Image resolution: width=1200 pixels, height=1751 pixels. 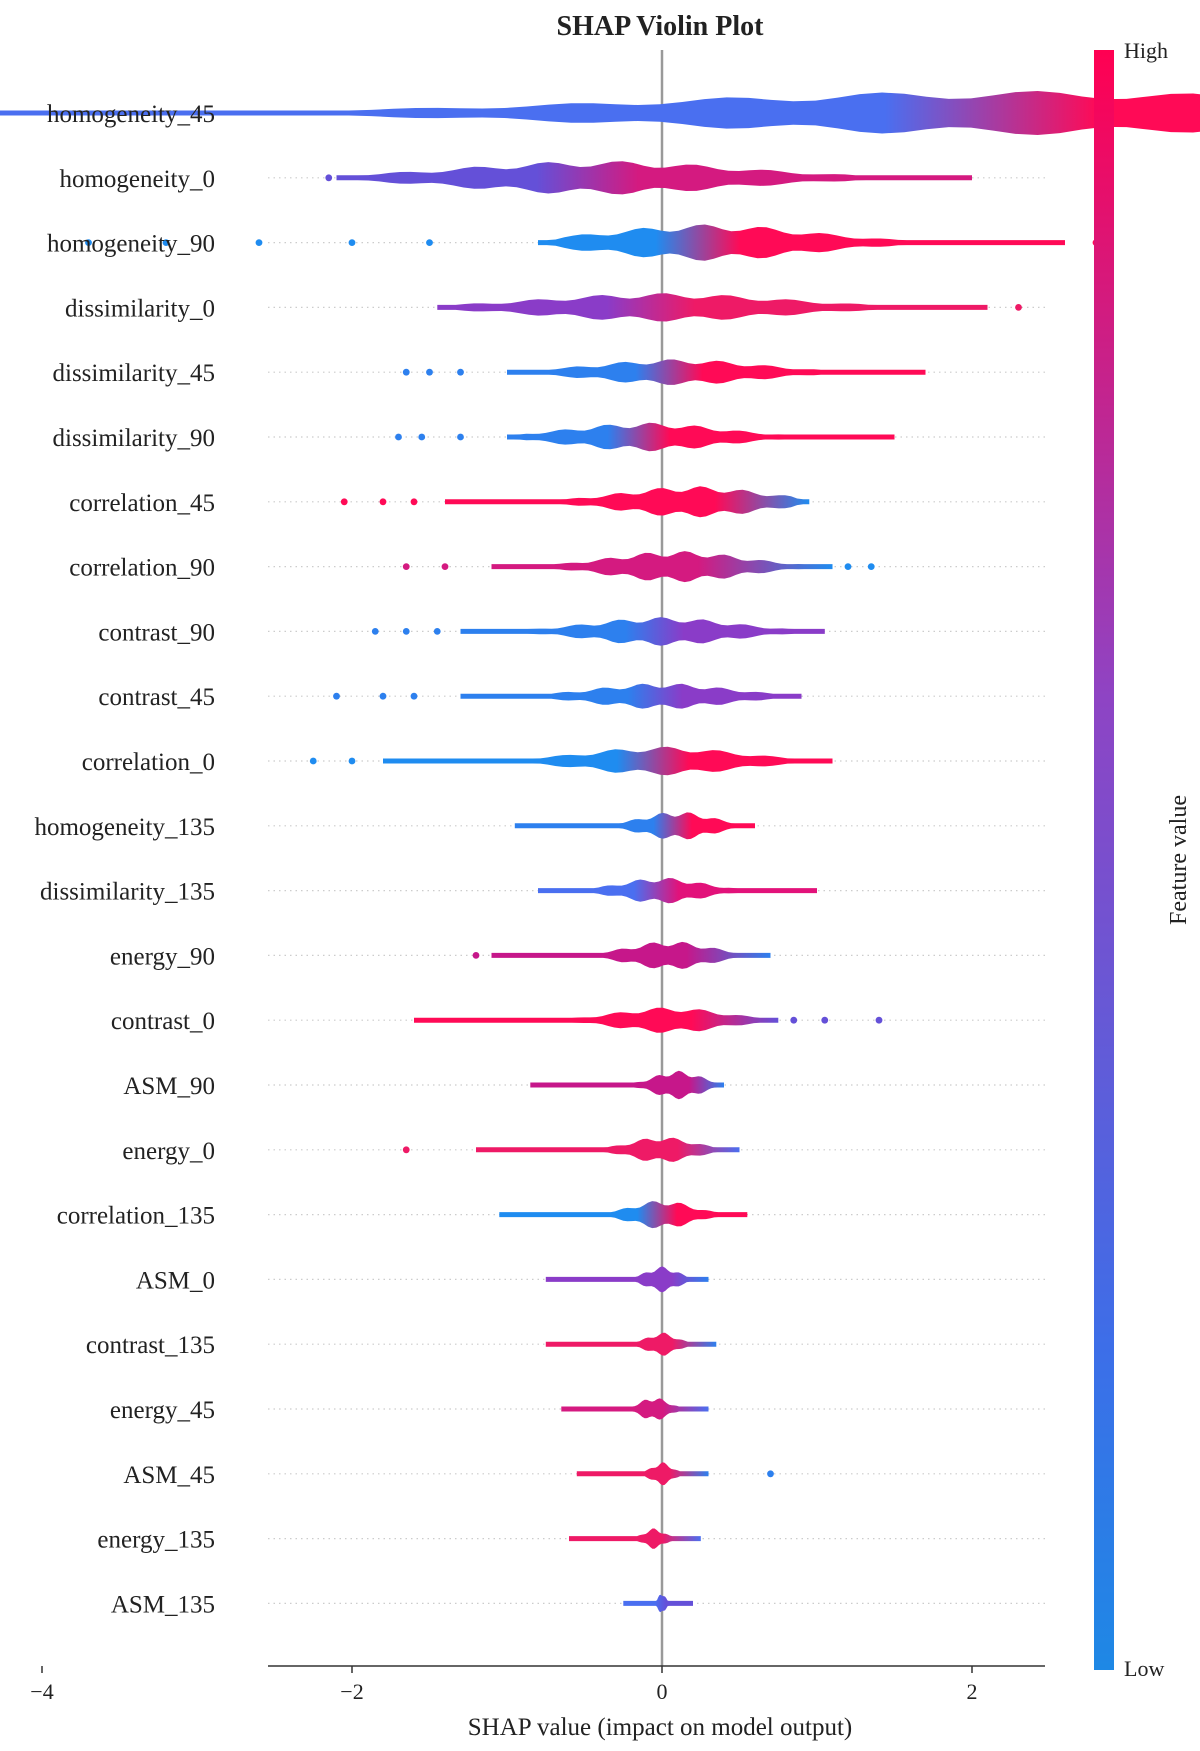 I want to click on colorbar-title: Feature value, so click(x=1179, y=860).